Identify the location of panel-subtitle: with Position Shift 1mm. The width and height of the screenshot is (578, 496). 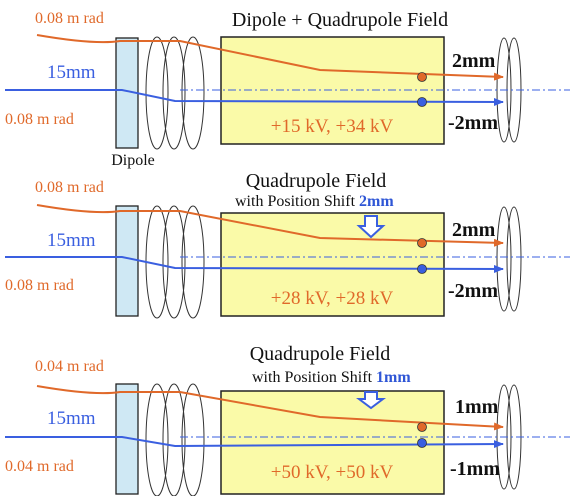
(331, 377).